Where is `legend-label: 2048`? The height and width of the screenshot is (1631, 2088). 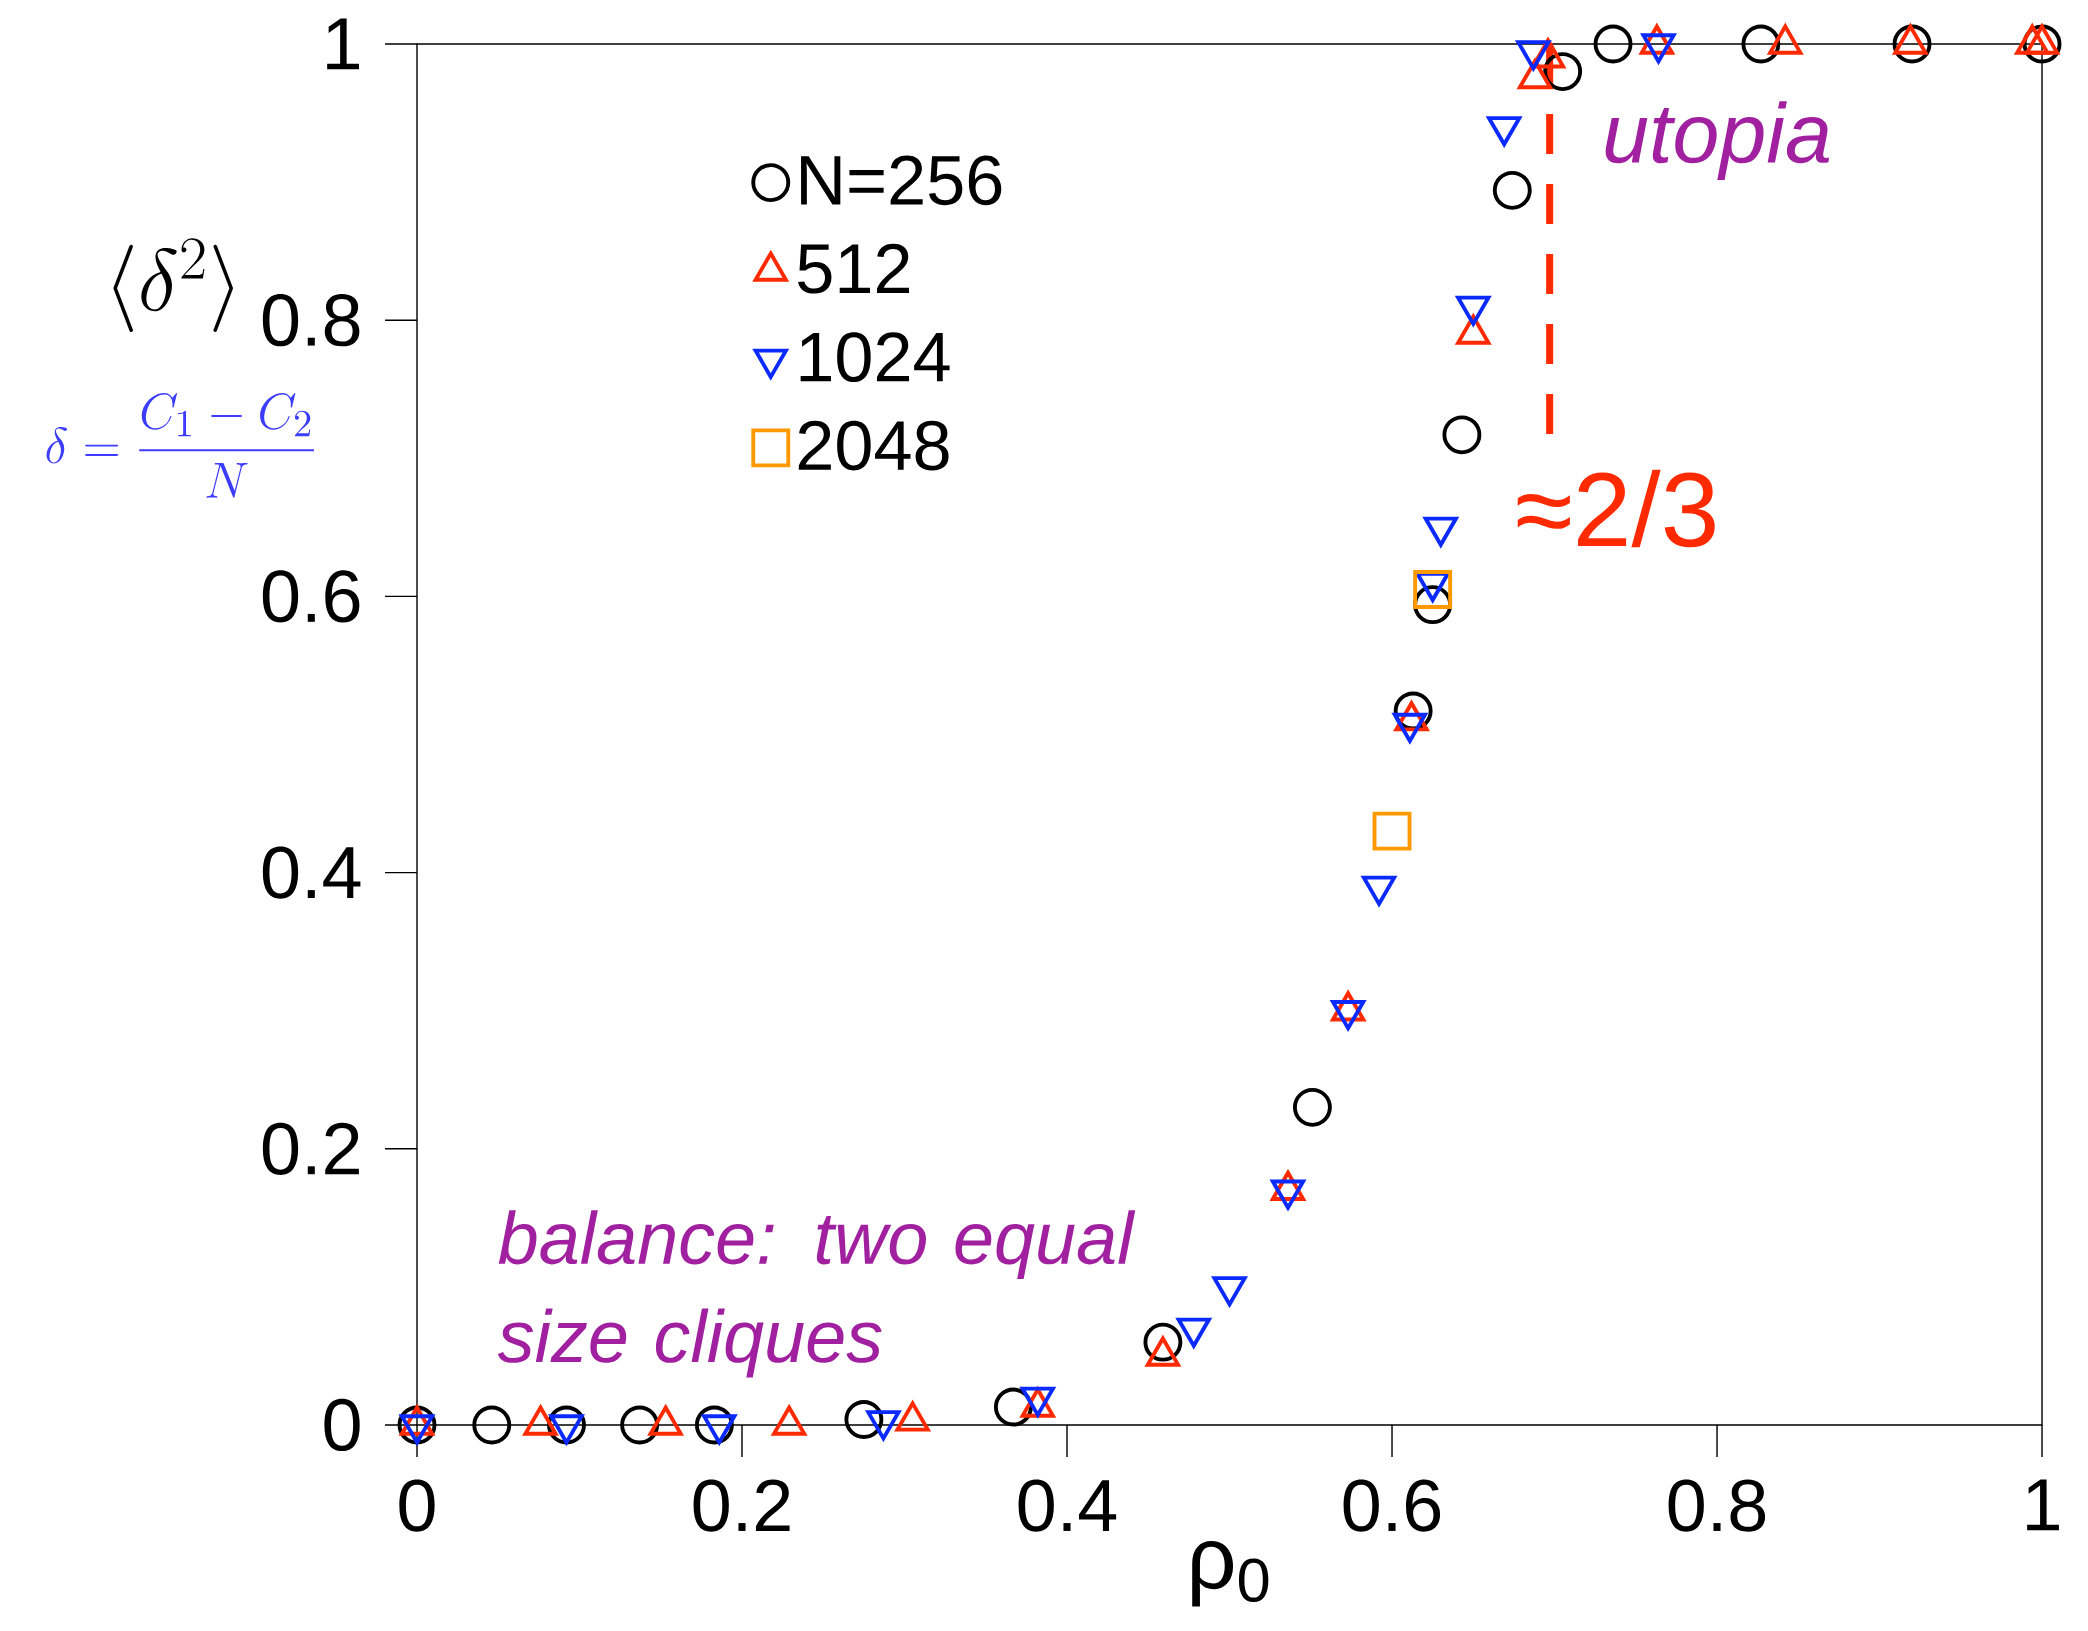 legend-label: 2048 is located at coordinates (873, 445).